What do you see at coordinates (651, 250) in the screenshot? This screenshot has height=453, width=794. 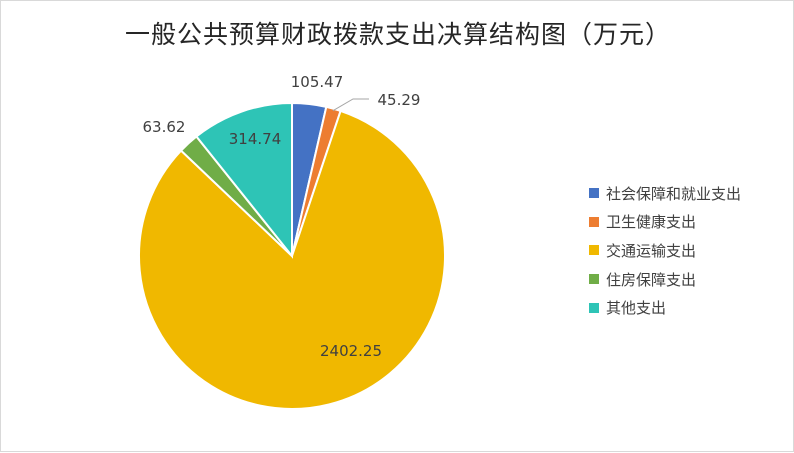 I see `legend-label: 交通运输支出` at bounding box center [651, 250].